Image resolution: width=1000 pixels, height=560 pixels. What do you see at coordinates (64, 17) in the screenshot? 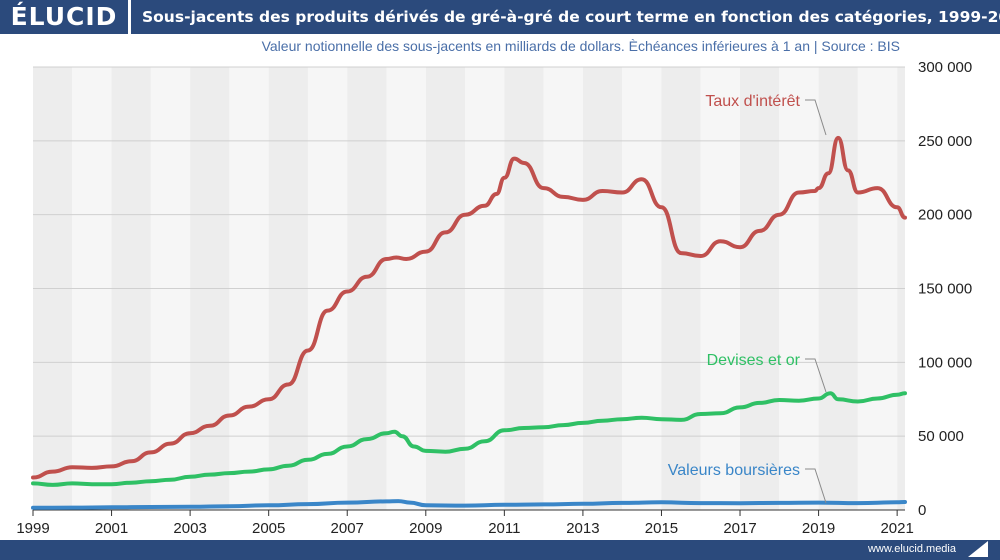
I see `elucid-logo: ÉLUCID` at bounding box center [64, 17].